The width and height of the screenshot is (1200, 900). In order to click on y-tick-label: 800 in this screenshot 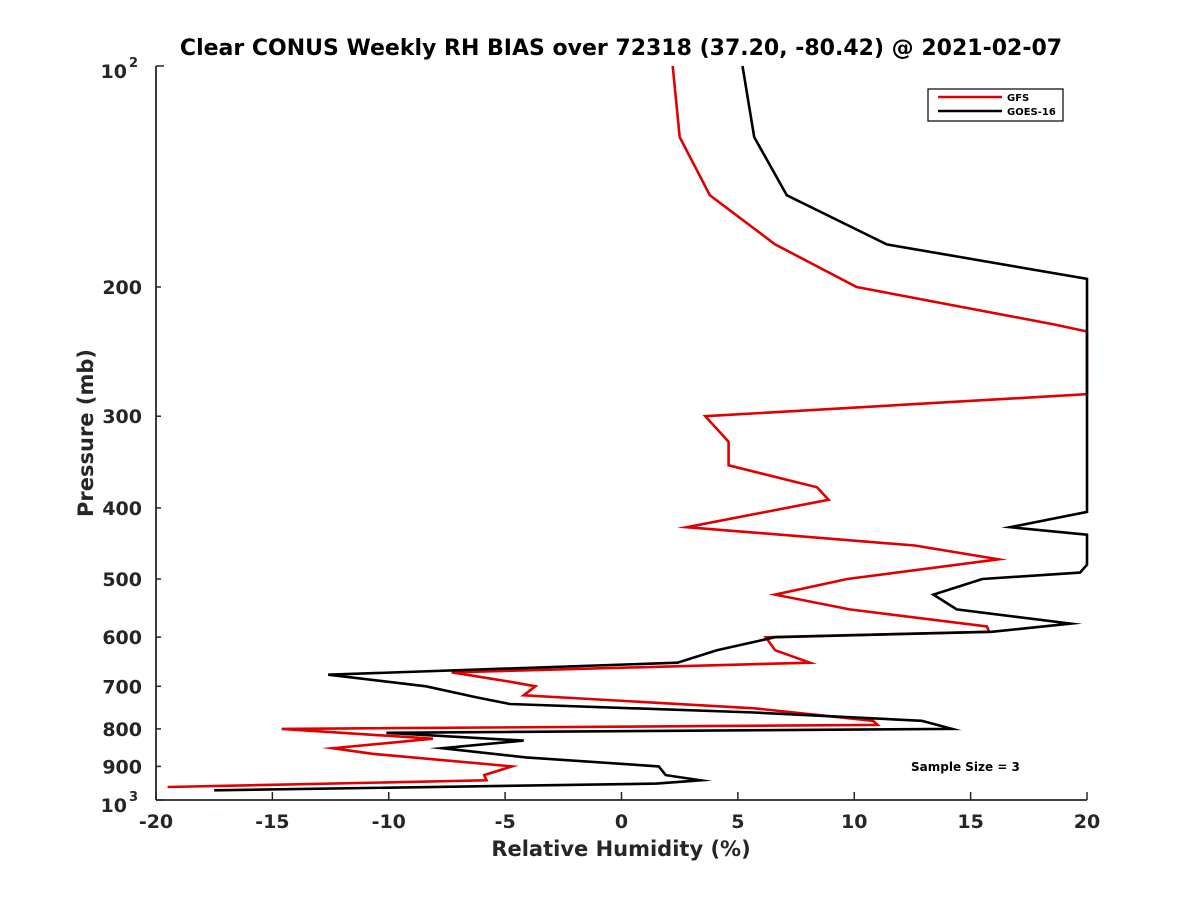, I will do `click(122, 730)`.